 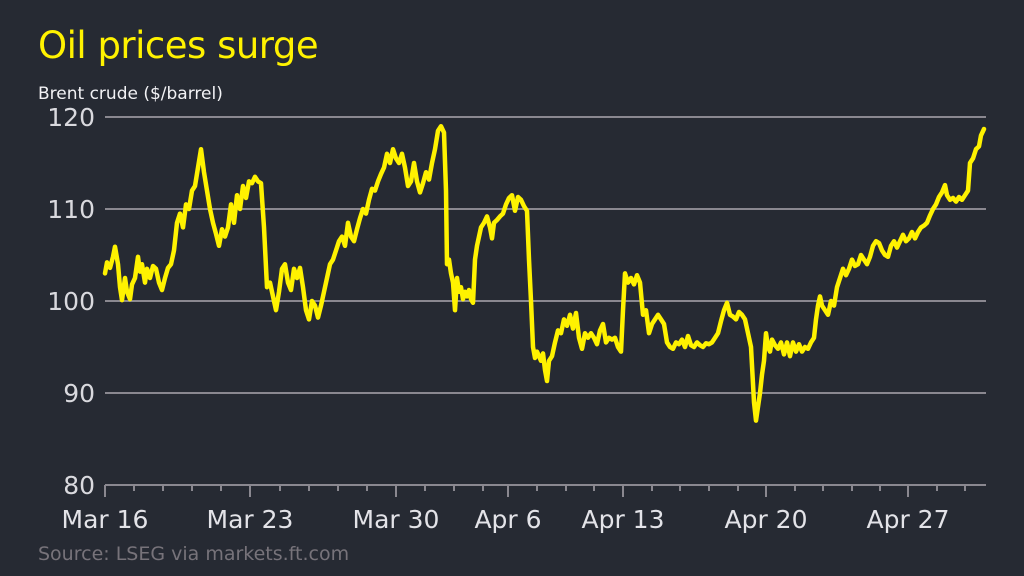 I want to click on x-tick-label: Apr 6, so click(x=507, y=519).